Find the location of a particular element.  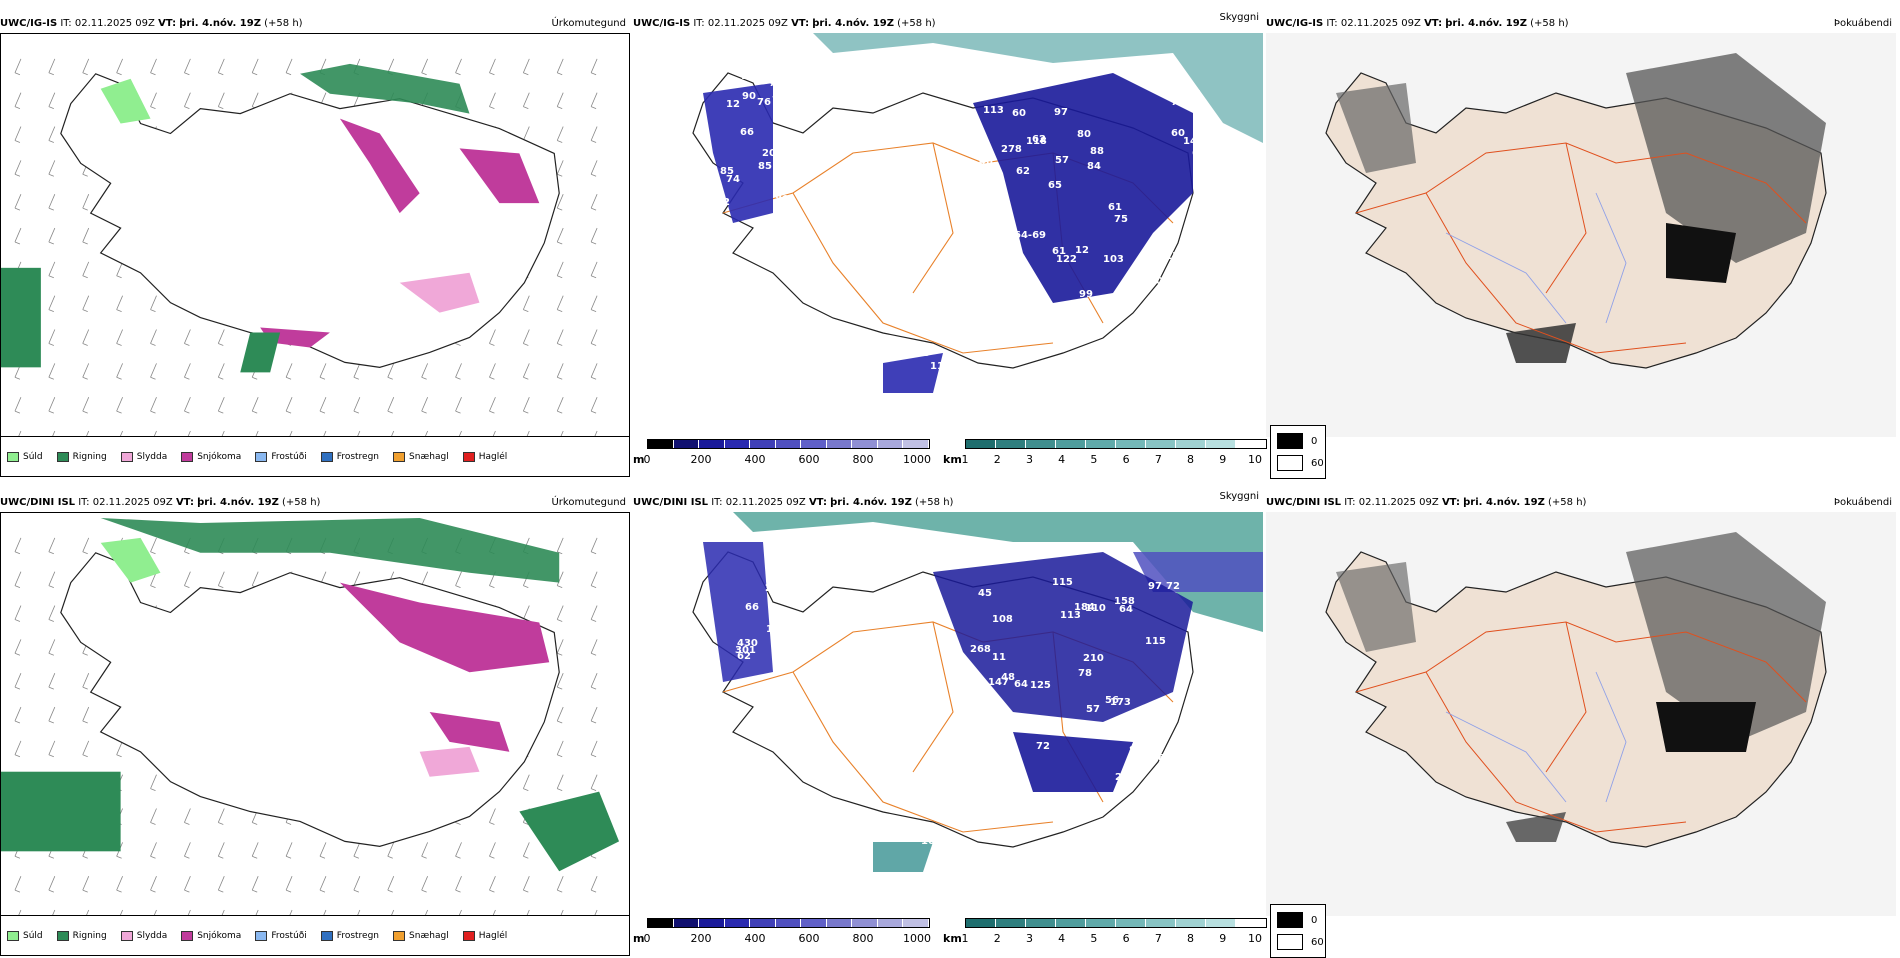

scale-tick-label: 2 is located at coordinates (997, 459).